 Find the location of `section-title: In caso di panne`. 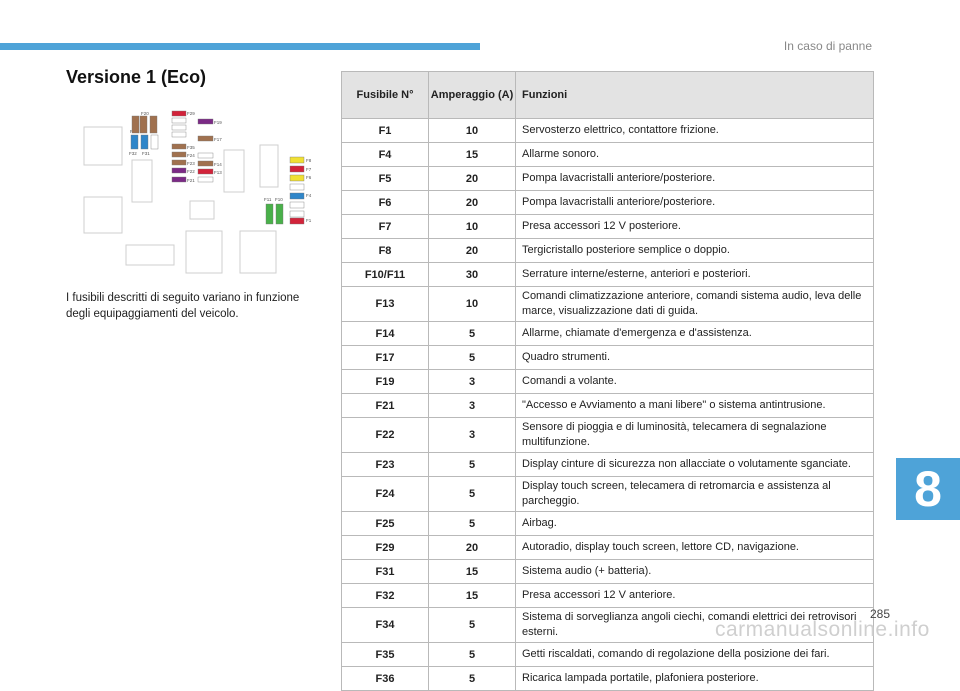

section-title: In caso di panne is located at coordinates (827, 46).